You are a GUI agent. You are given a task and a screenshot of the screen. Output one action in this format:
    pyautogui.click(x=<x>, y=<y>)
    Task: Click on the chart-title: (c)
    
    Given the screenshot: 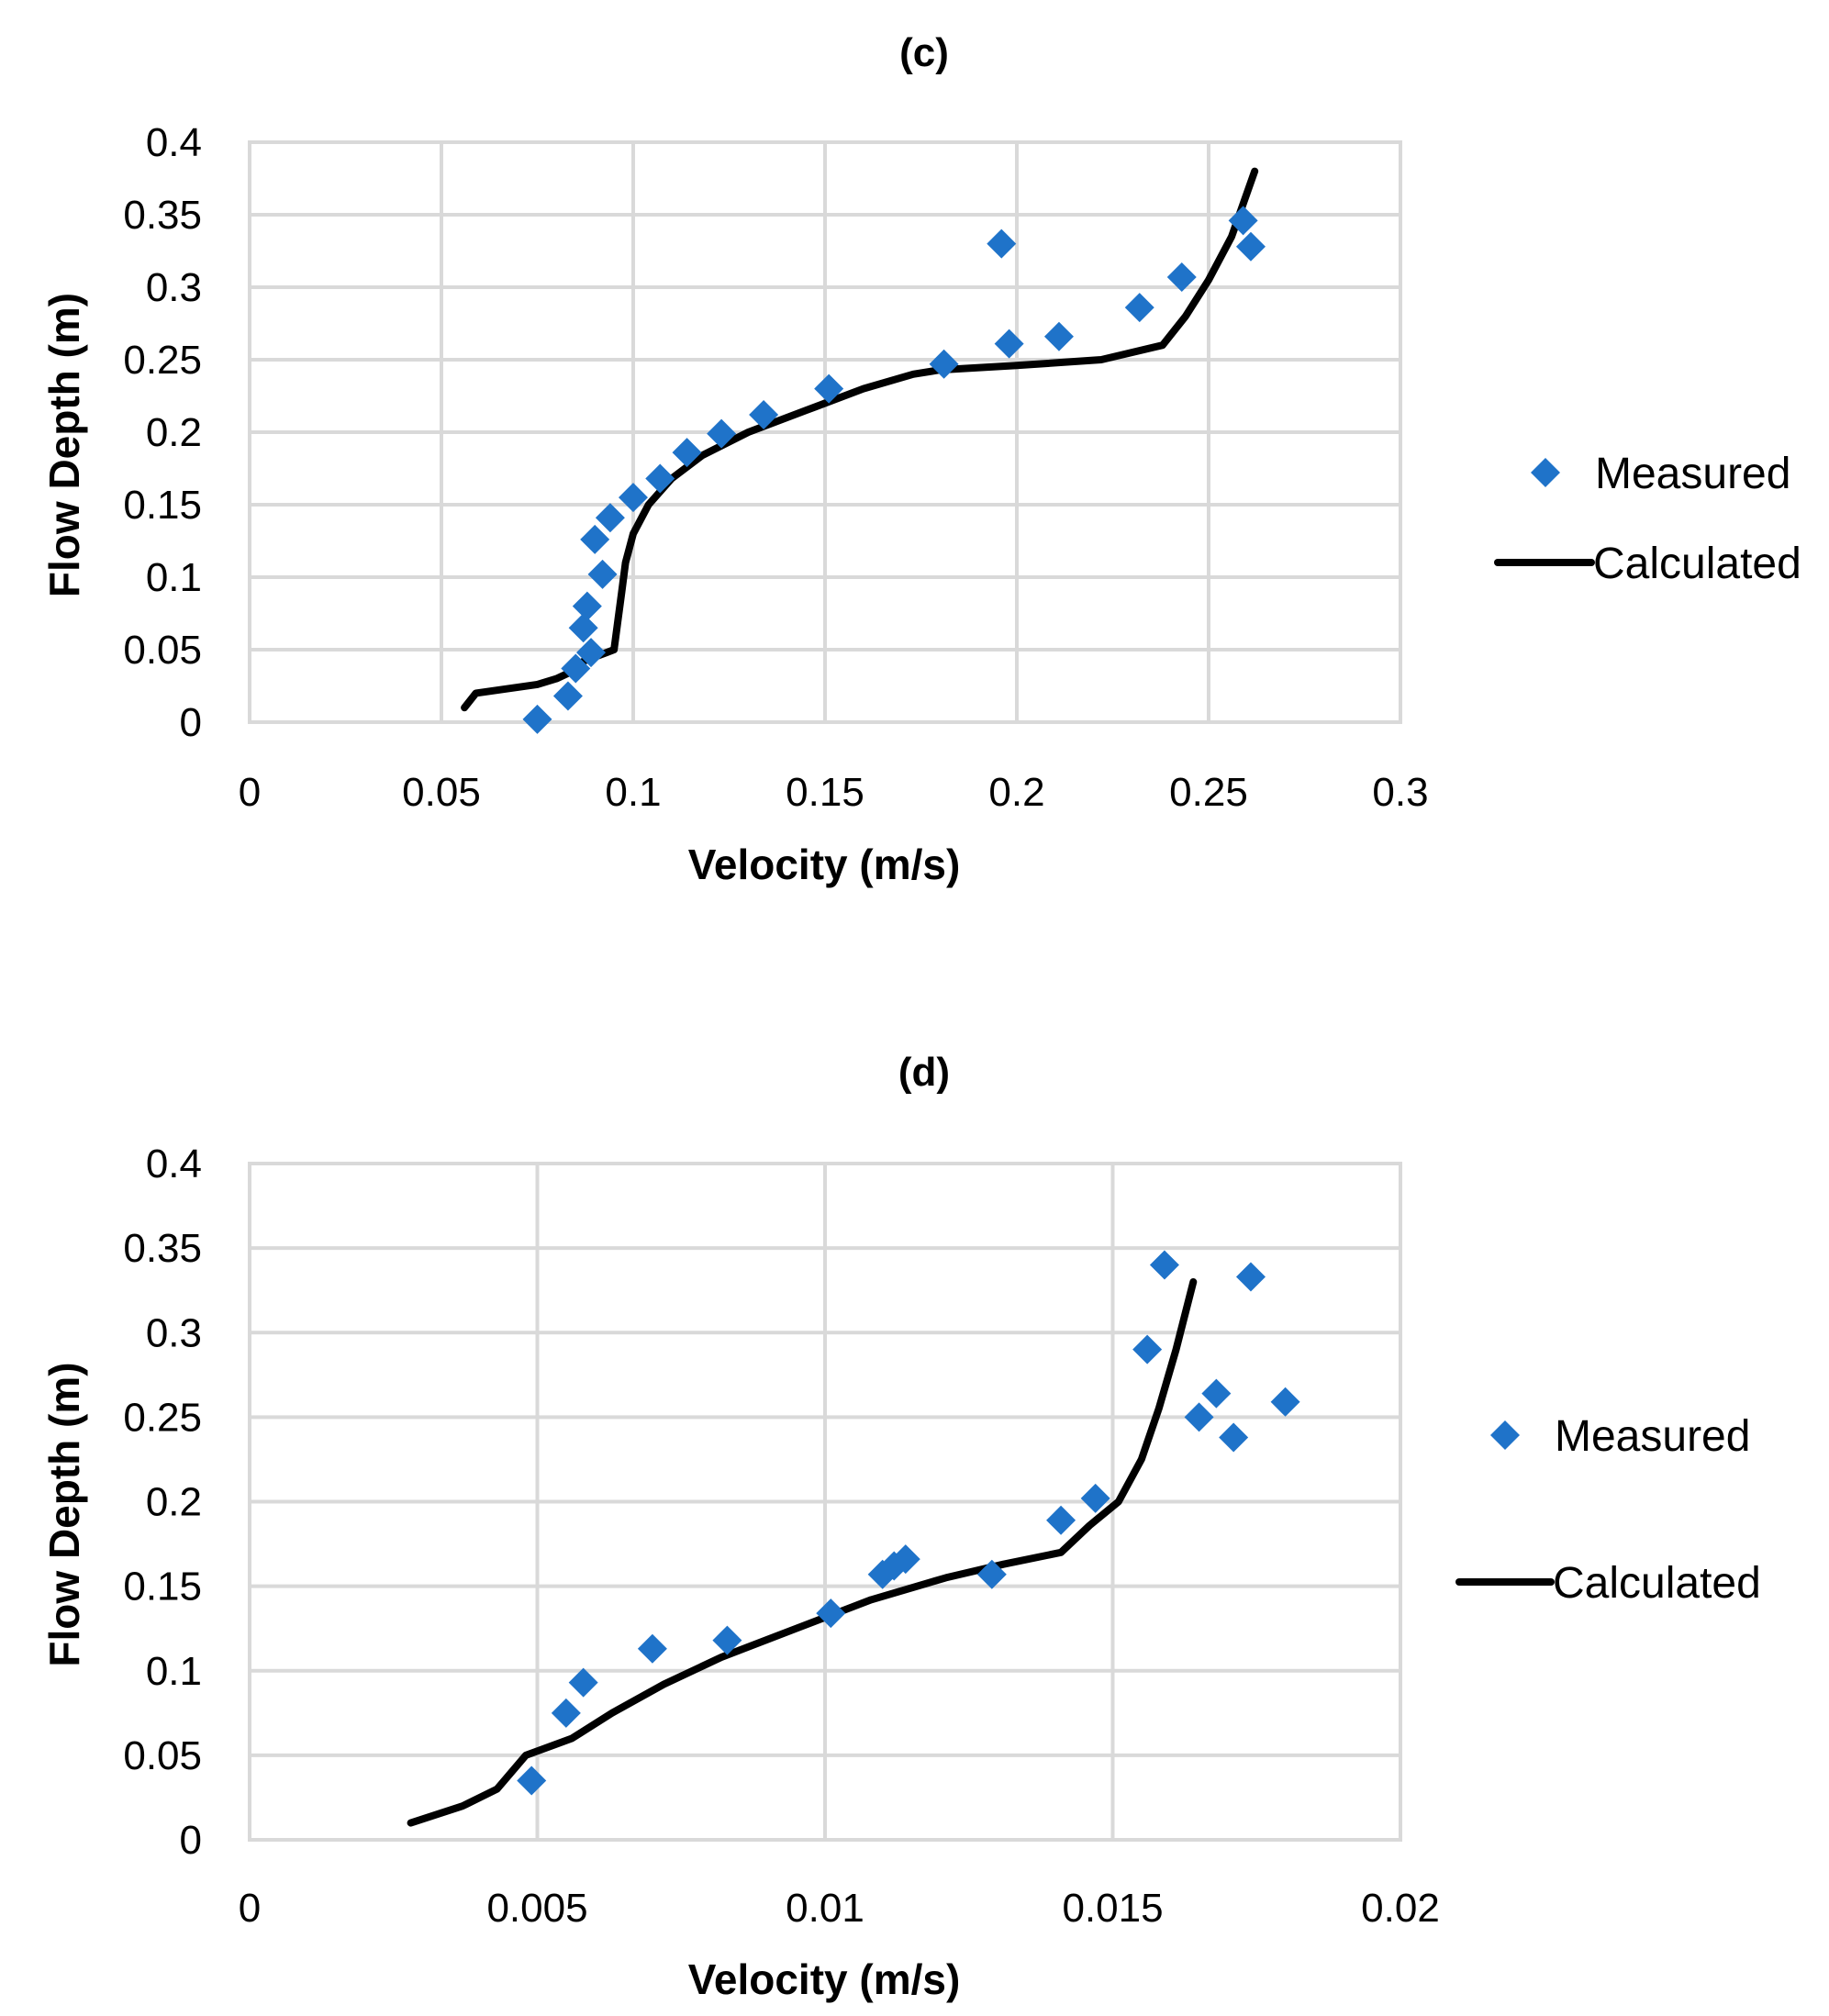 What is the action you would take?
    pyautogui.click(x=924, y=52)
    